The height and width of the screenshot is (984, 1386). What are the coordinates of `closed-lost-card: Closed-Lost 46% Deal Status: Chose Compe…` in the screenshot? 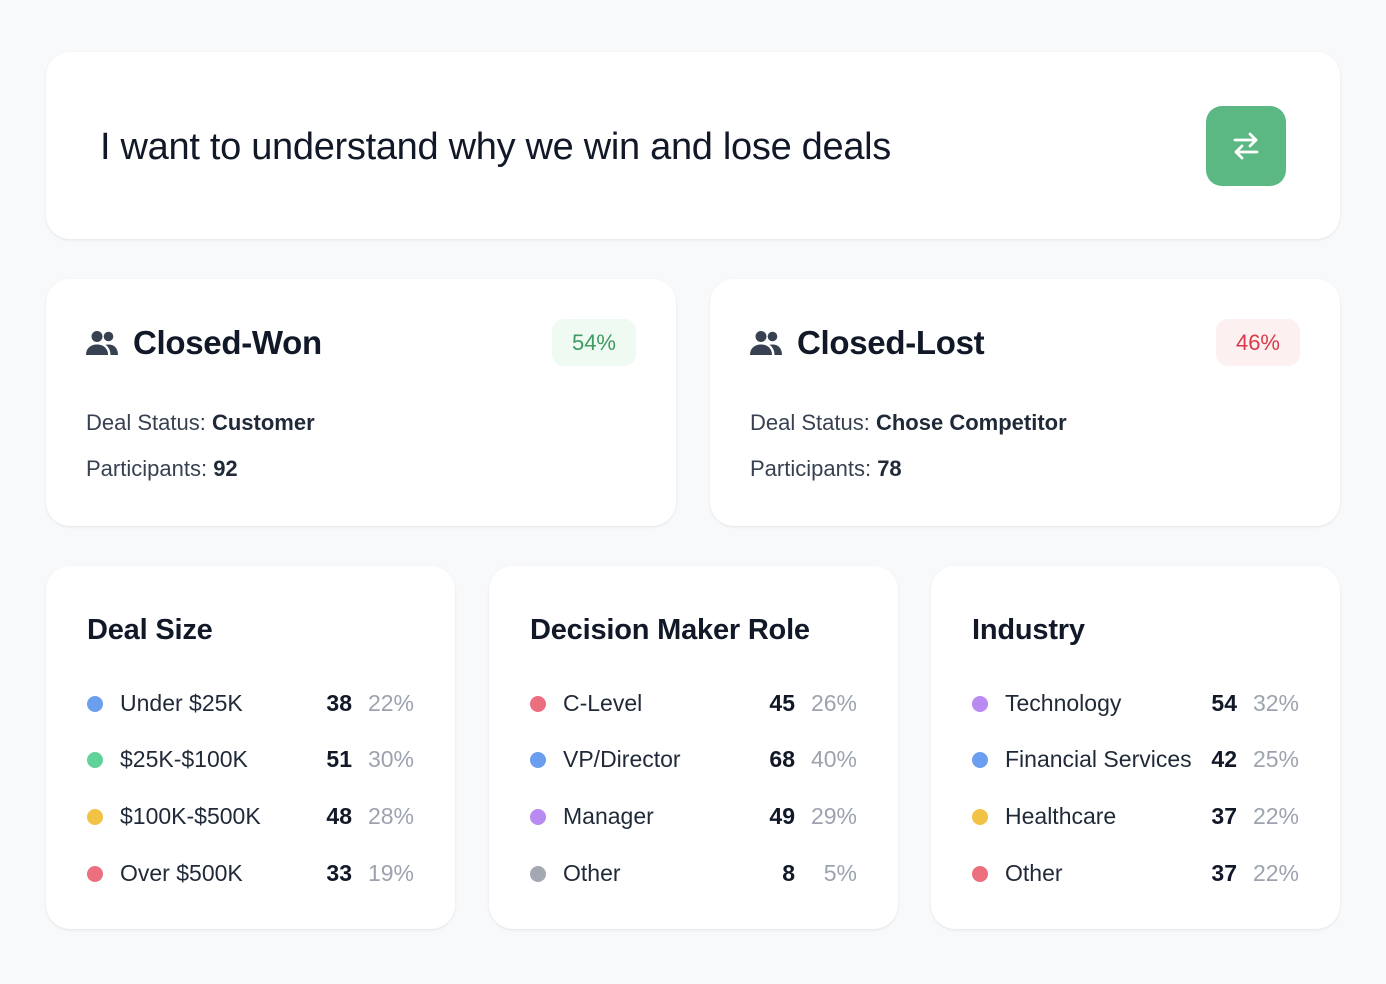 It's located at (1025, 402).